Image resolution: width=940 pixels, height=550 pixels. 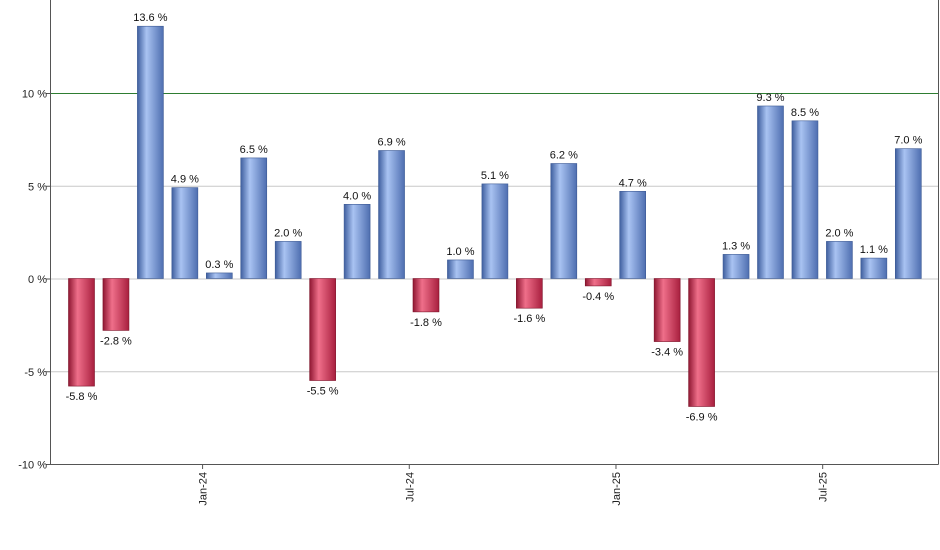 I want to click on bar-value-label: 4.9 %, so click(x=185, y=180).